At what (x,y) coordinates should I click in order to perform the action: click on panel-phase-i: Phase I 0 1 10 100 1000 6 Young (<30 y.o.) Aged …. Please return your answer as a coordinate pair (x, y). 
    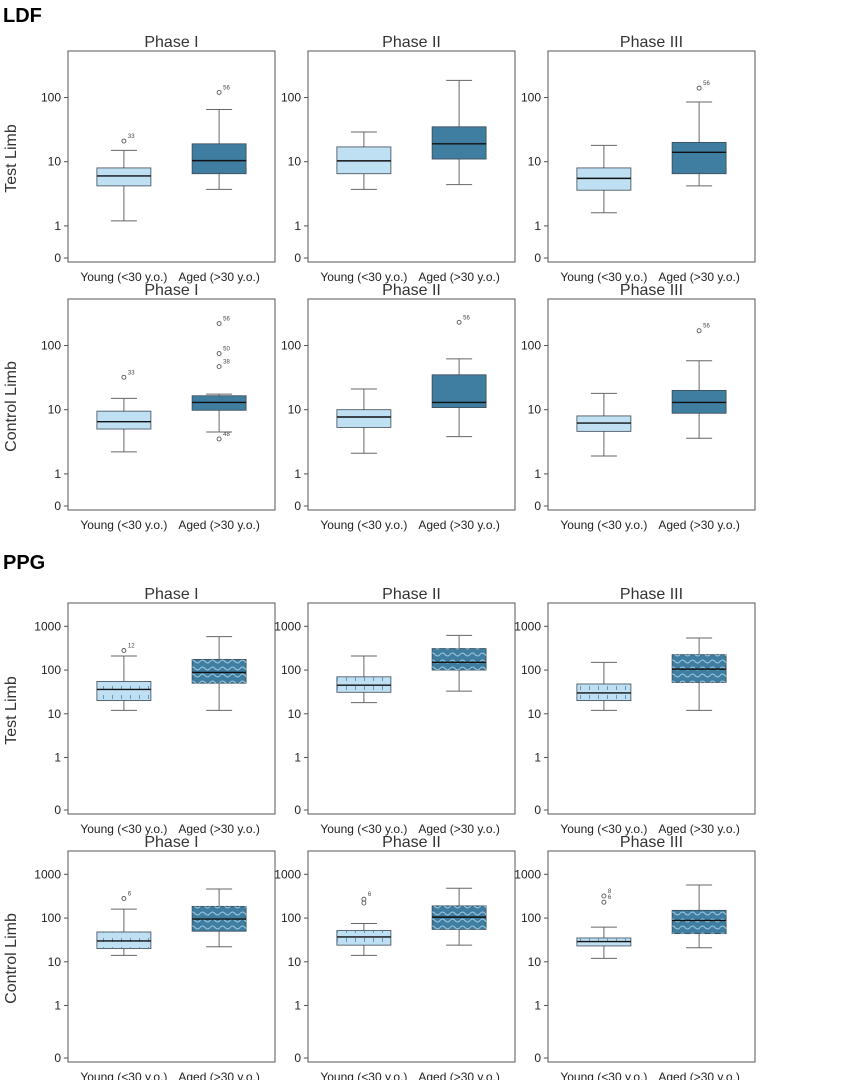
    Looking at the image, I should click on (155, 957).